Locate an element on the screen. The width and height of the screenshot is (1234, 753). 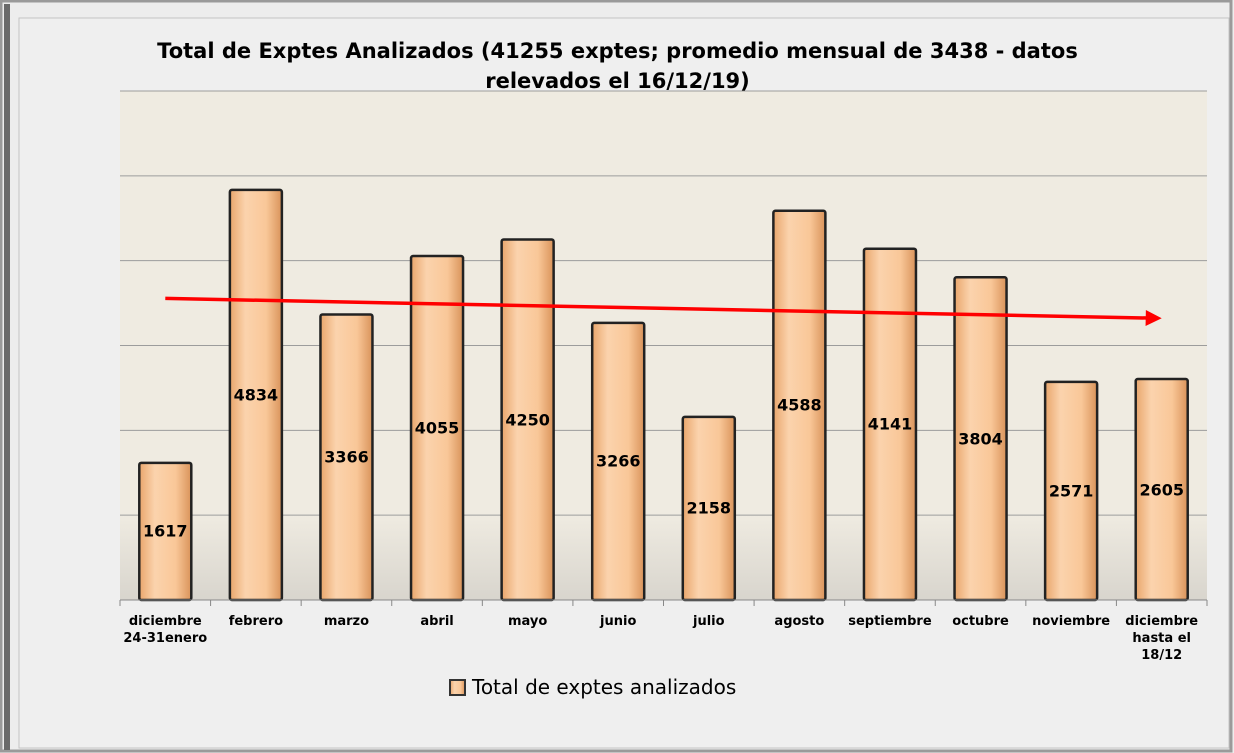
plot-floor is located at coordinates (663, 557).